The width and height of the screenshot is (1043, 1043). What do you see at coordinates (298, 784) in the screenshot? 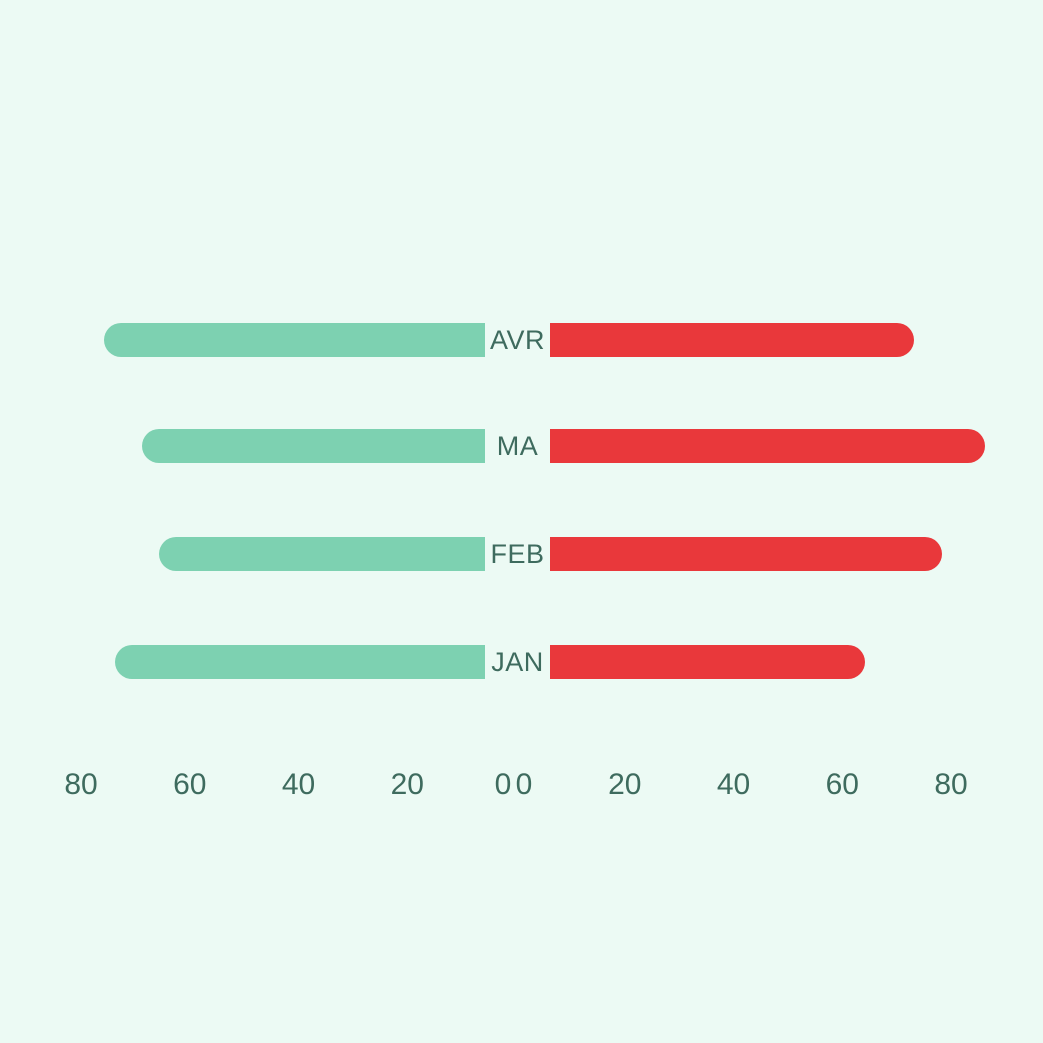
I see `left-axis-tick-40: 40` at bounding box center [298, 784].